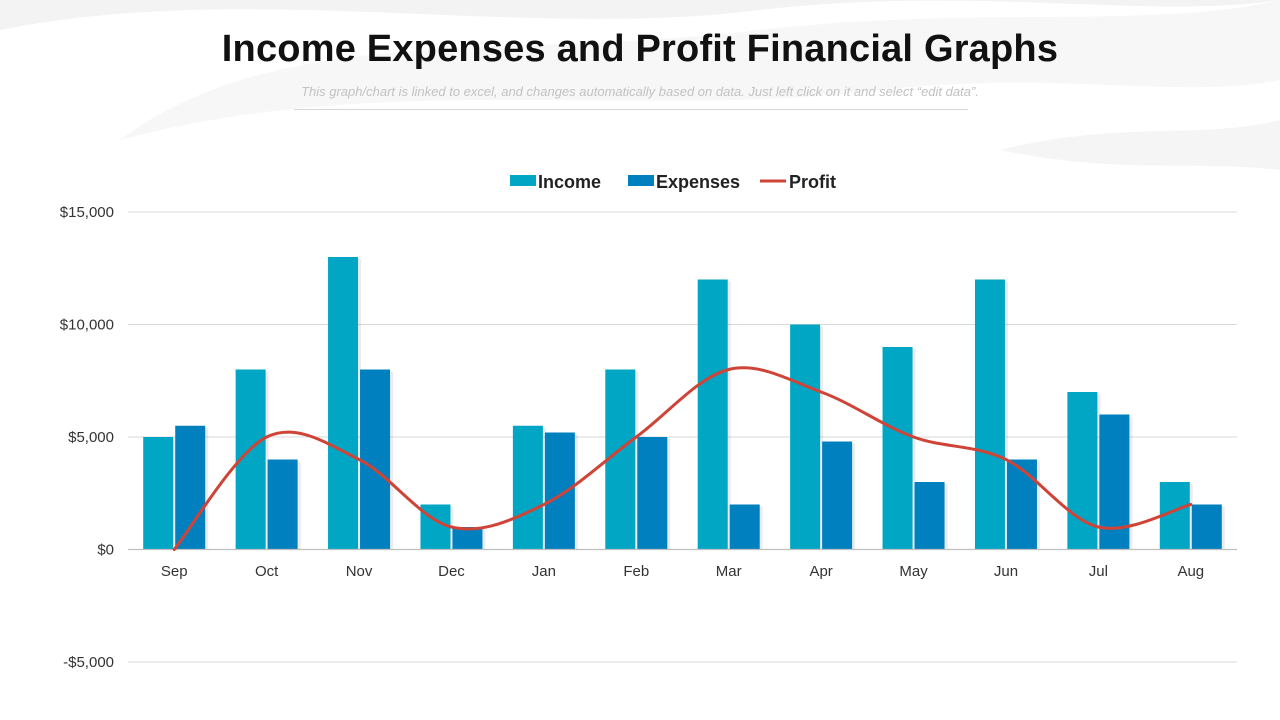  Describe the element at coordinates (451, 571) in the screenshot. I see `x-tick-label: Dec` at that location.